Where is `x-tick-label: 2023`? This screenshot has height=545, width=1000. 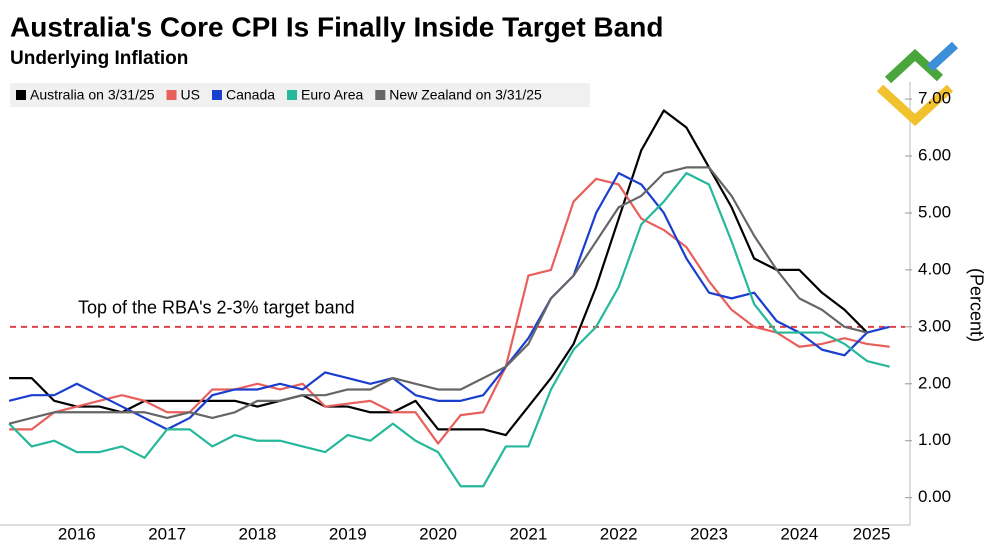 x-tick-label: 2023 is located at coordinates (709, 533).